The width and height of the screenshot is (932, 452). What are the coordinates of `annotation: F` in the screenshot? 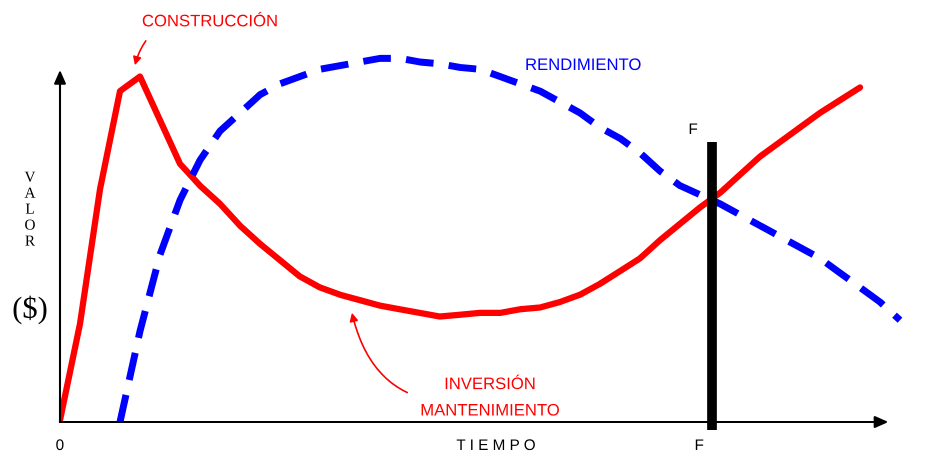 It's located at (694, 128).